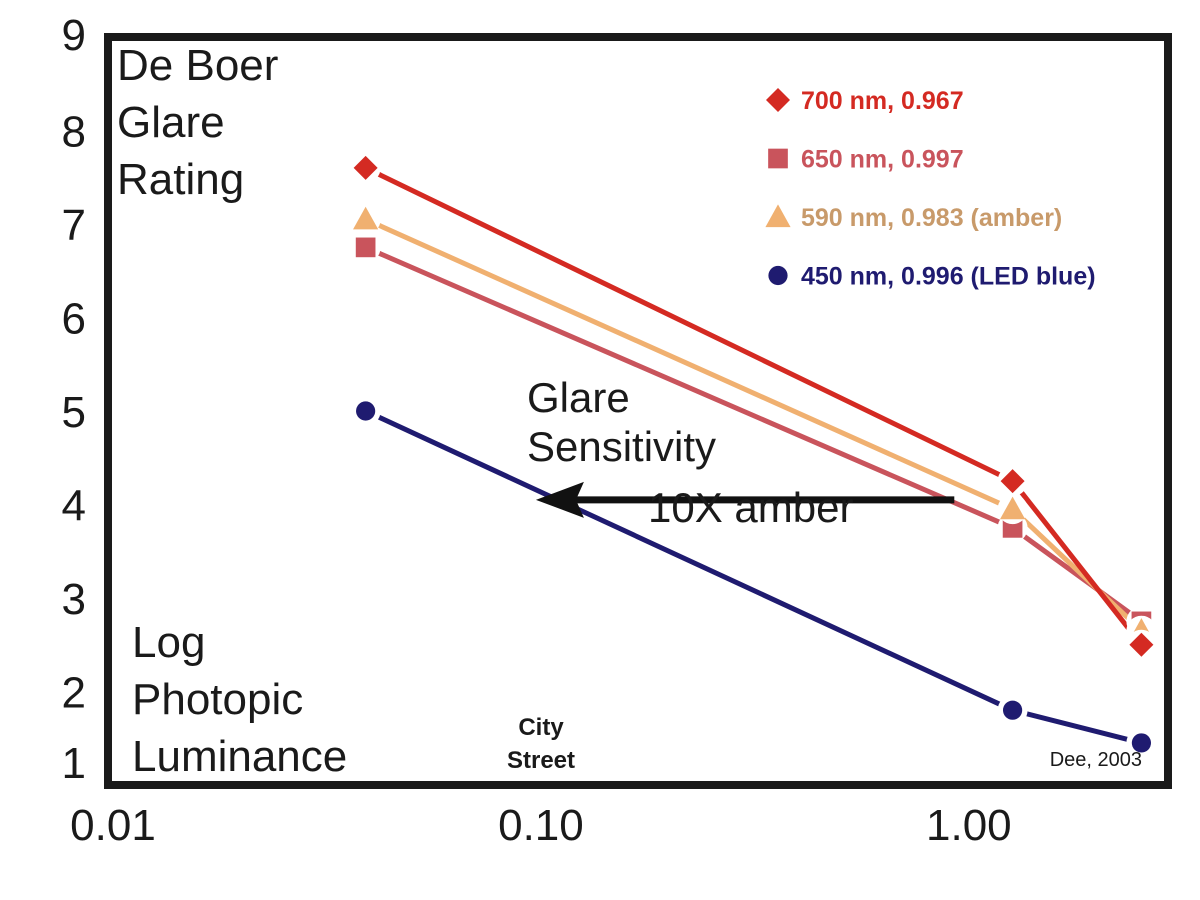  Describe the element at coordinates (113, 825) in the screenshot. I see `x-tick-label: 0.01` at that location.